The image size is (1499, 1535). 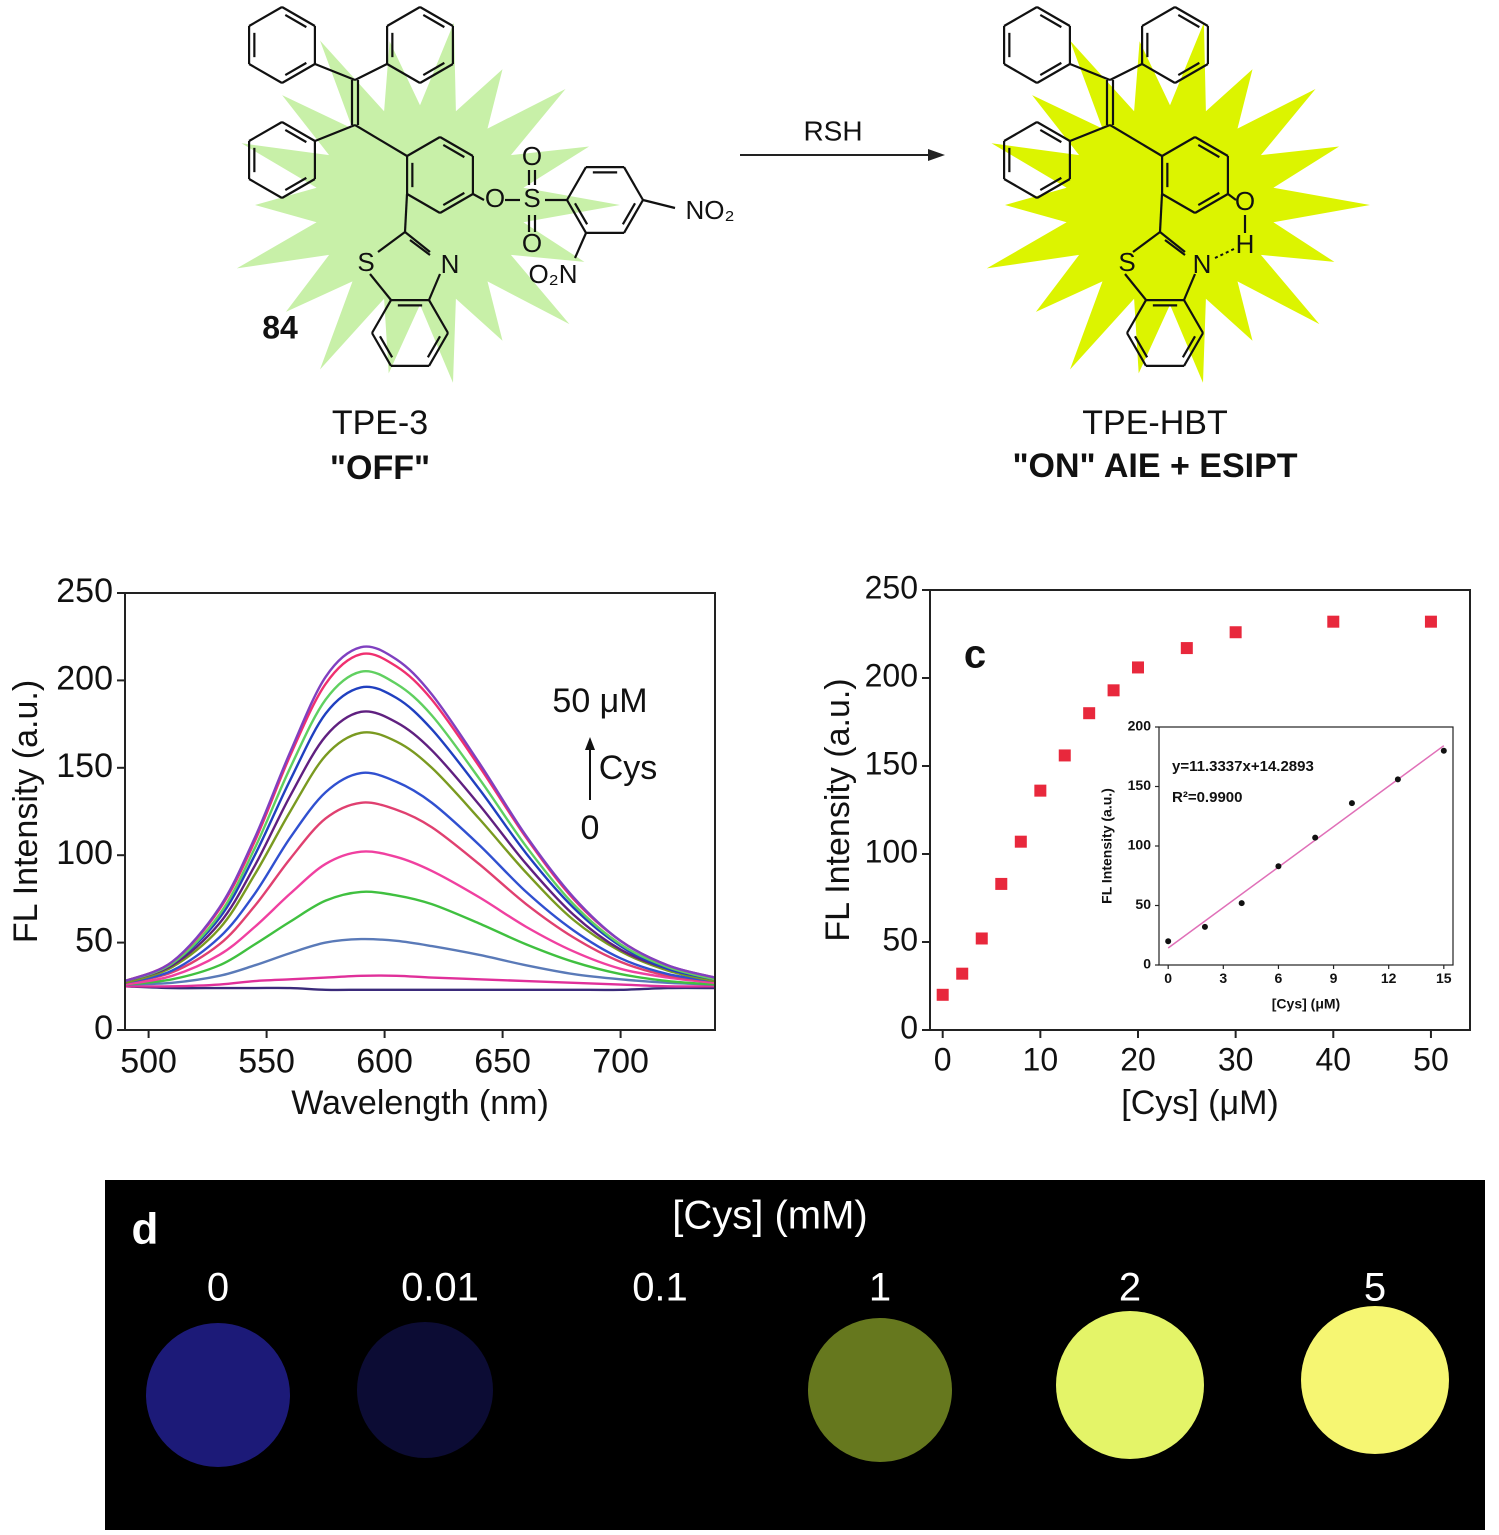 I want to click on x-tick-label: 6, so click(x=1279, y=978).